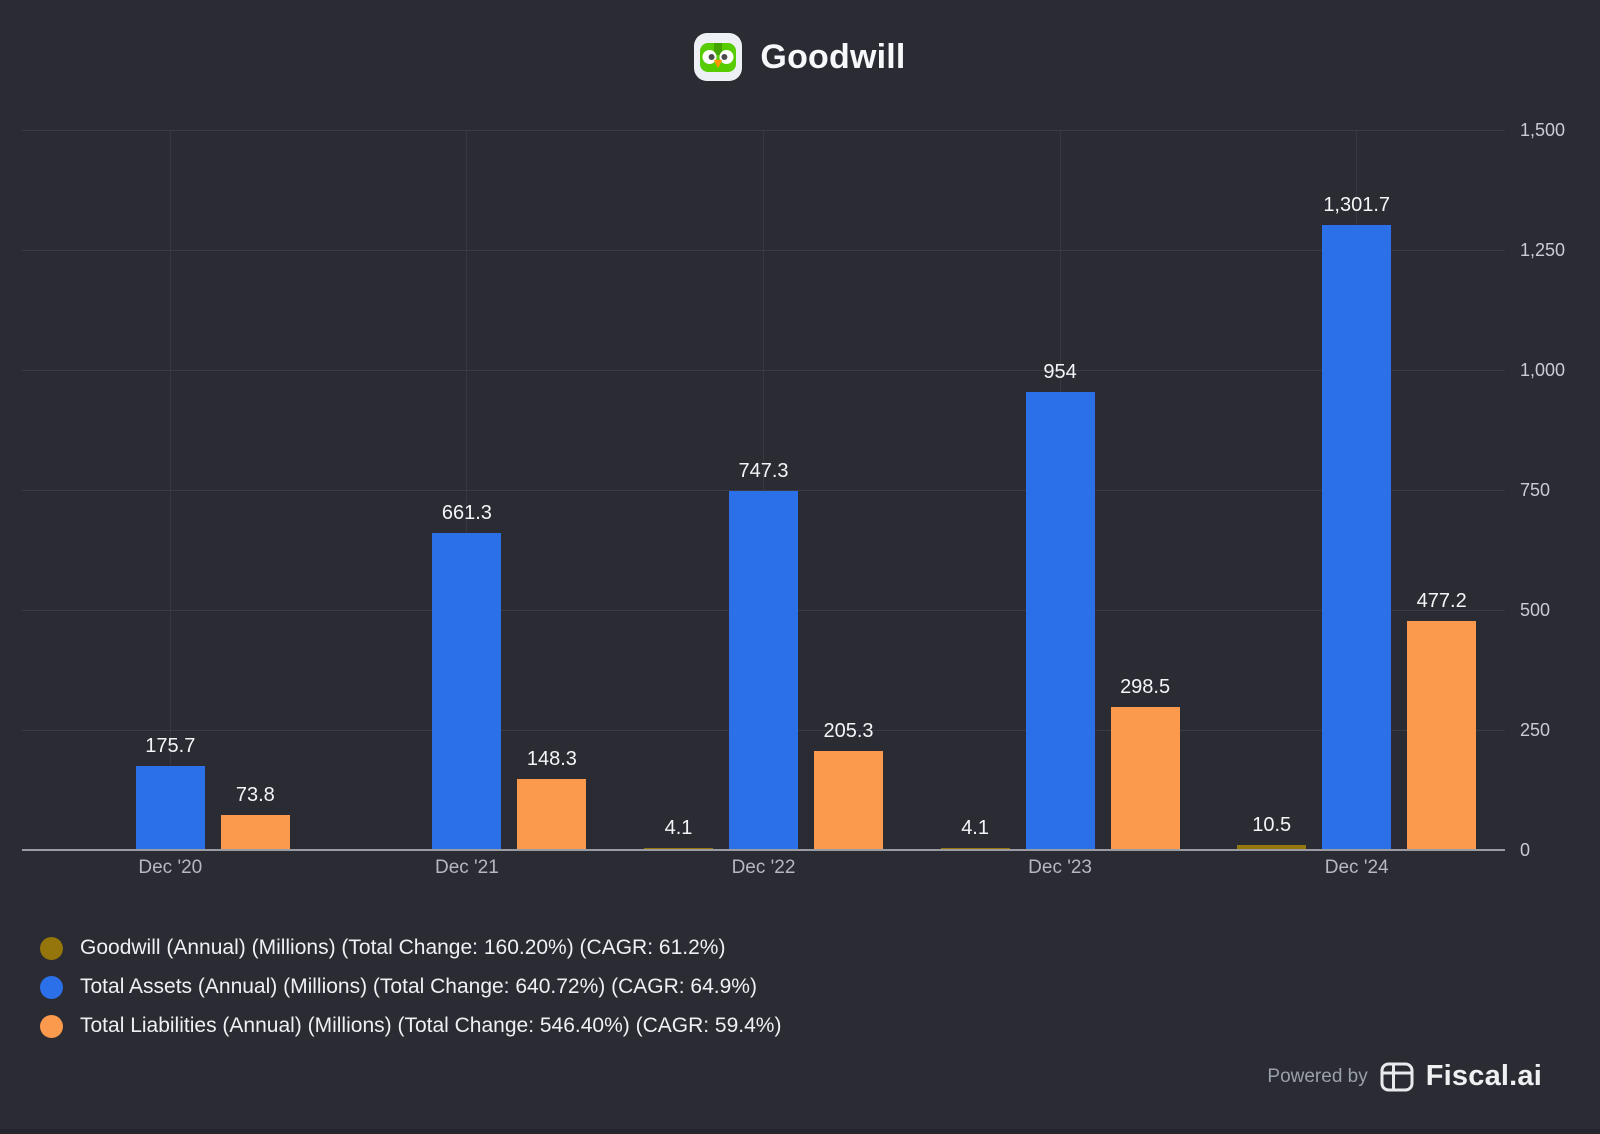 This screenshot has width=1600, height=1134. I want to click on y-axis-tick-label: 0, so click(1525, 850).